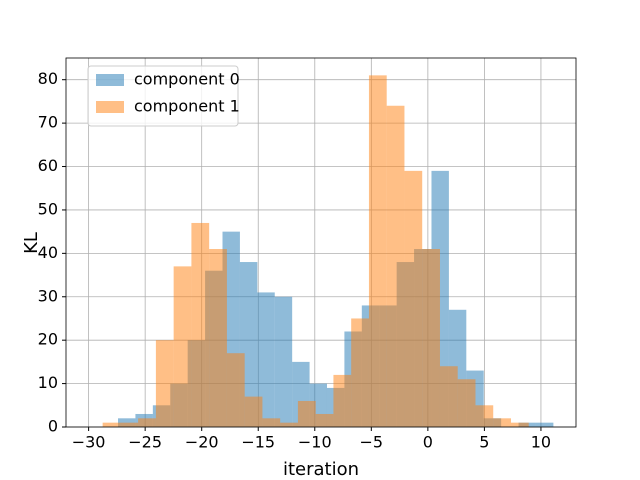 Image resolution: width=640 pixels, height=480 pixels. What do you see at coordinates (258, 442) in the screenshot?
I see `x-tick-label: −15` at bounding box center [258, 442].